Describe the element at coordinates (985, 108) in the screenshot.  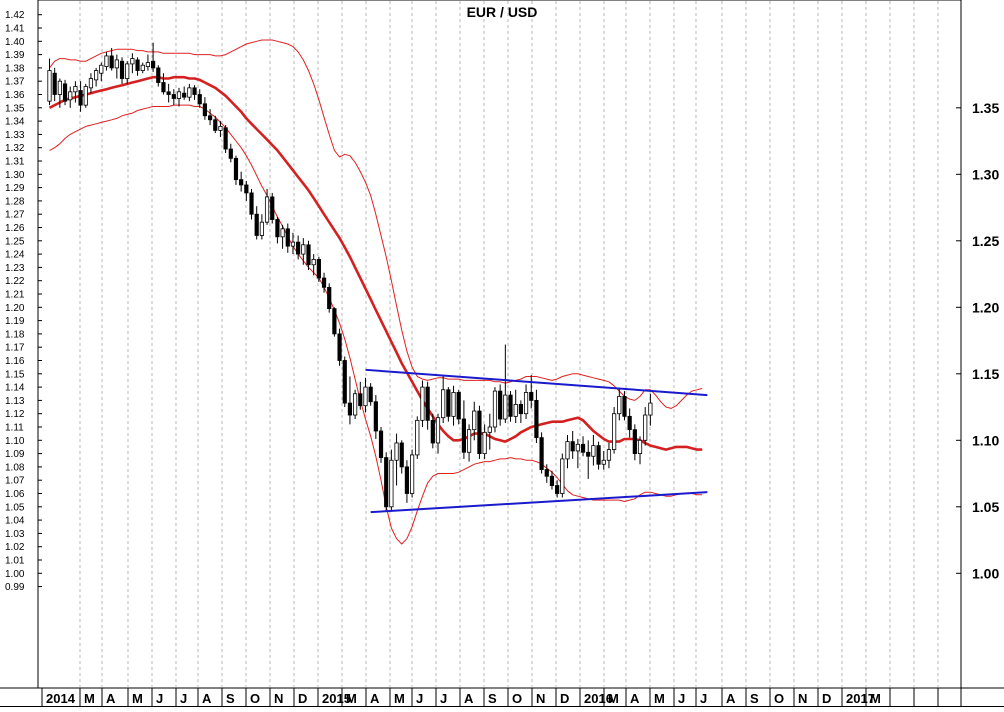
I see `right-tick-label: 1.35` at that location.